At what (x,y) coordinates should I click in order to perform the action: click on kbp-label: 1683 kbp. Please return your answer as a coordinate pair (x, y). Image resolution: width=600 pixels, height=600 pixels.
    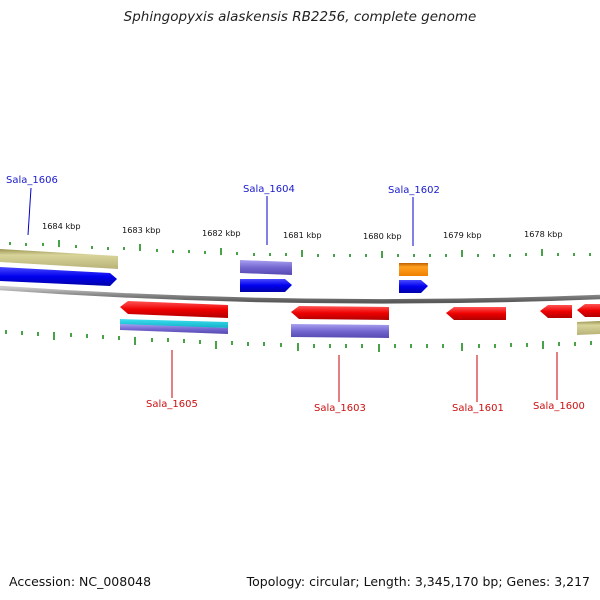
    Looking at the image, I should click on (141, 230).